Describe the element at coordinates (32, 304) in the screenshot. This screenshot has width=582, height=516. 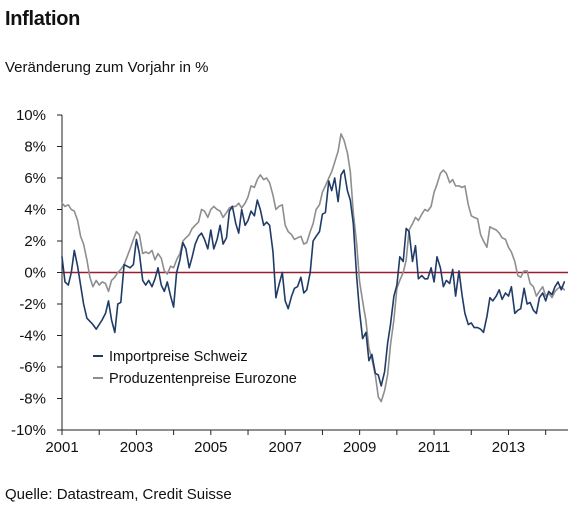
I see `y-tick-label: -2%` at that location.